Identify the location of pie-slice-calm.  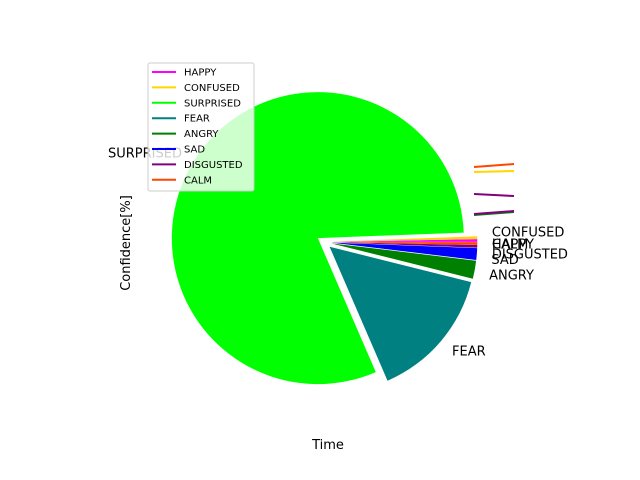
(404, 243).